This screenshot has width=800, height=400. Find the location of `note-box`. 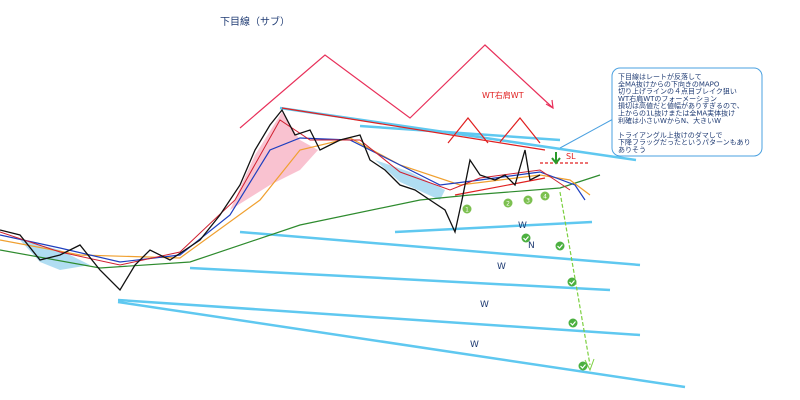

note-box is located at coordinates (687, 112).